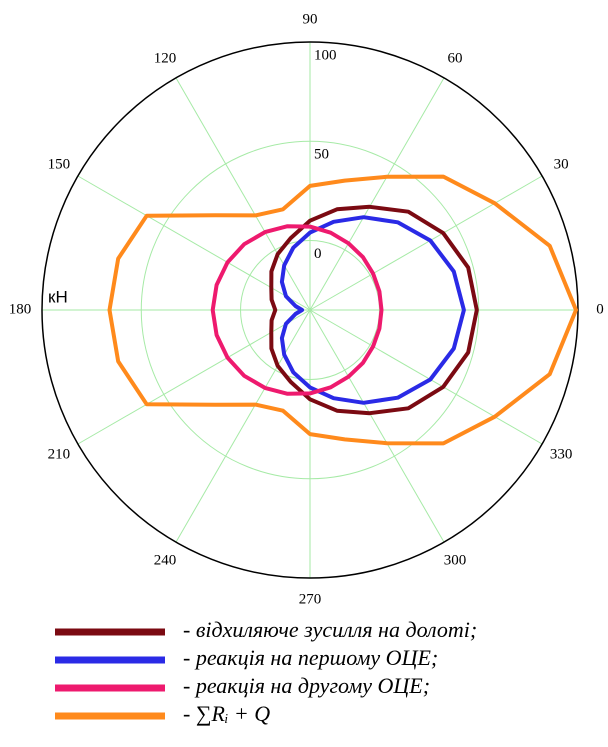 This screenshot has height=747, width=608. Describe the element at coordinates (318, 254) in the screenshot. I see `r-tick-label: 0` at that location.